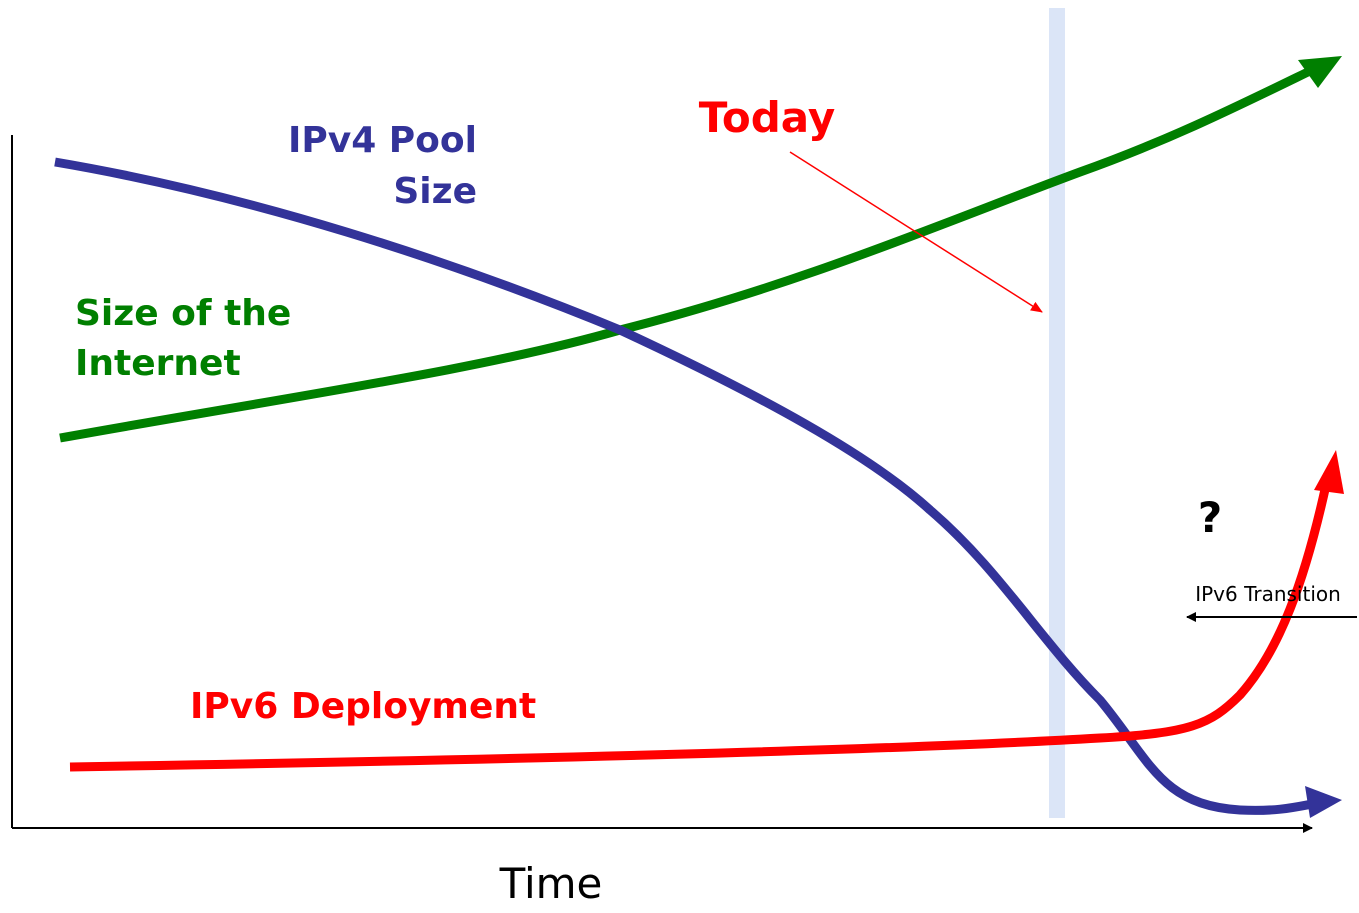 The image size is (1359, 913). Describe the element at coordinates (1323, 802) in the screenshot. I see `ipv4-arrowhead` at that location.